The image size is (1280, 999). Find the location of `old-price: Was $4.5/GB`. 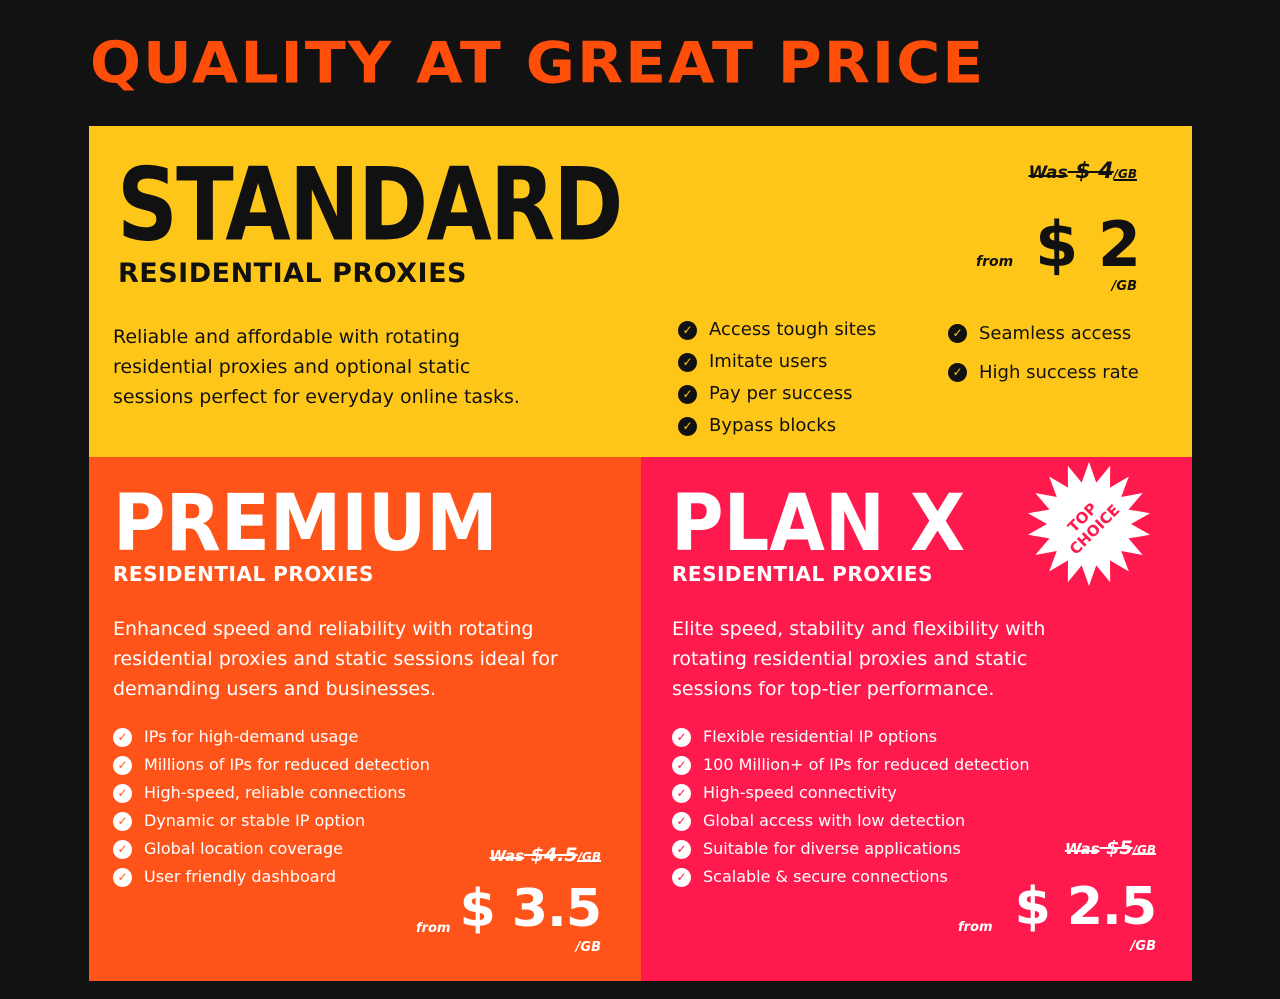

old-price: Was $4.5/GB is located at coordinates (545, 855).